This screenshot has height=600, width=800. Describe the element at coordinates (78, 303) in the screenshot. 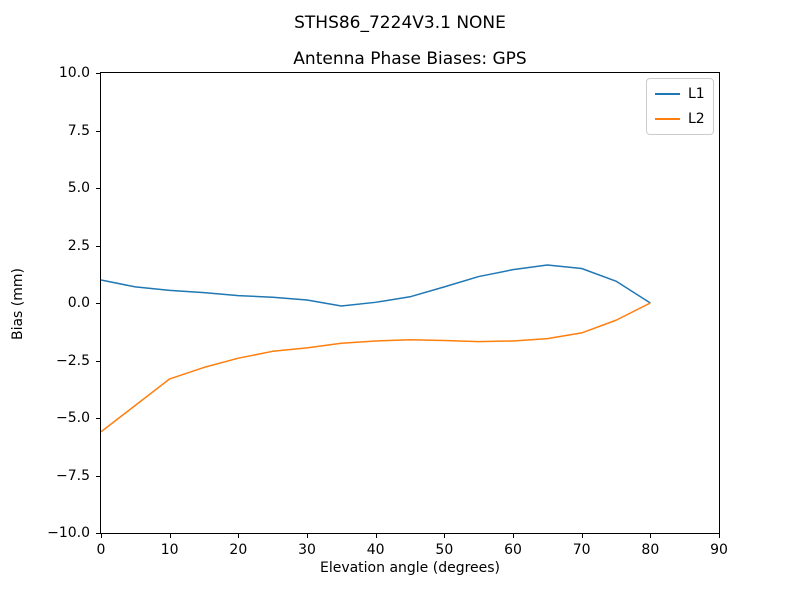

I see `y-tick-label: 0.0` at that location.